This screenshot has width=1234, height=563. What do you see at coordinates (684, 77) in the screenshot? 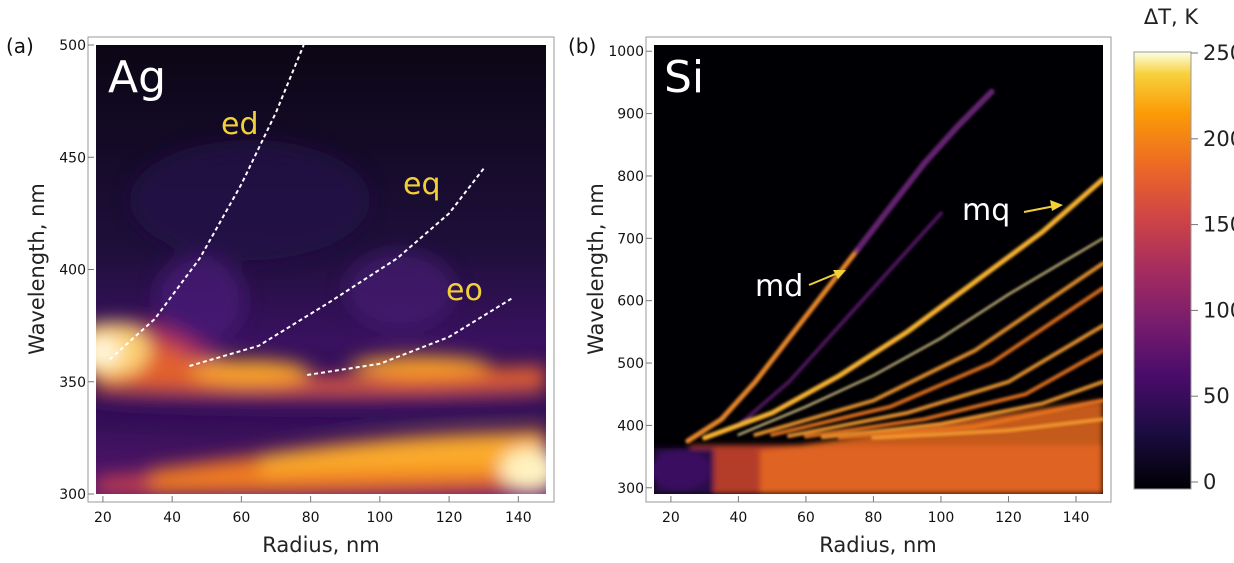
I see `material-label-b: Si` at bounding box center [684, 77].